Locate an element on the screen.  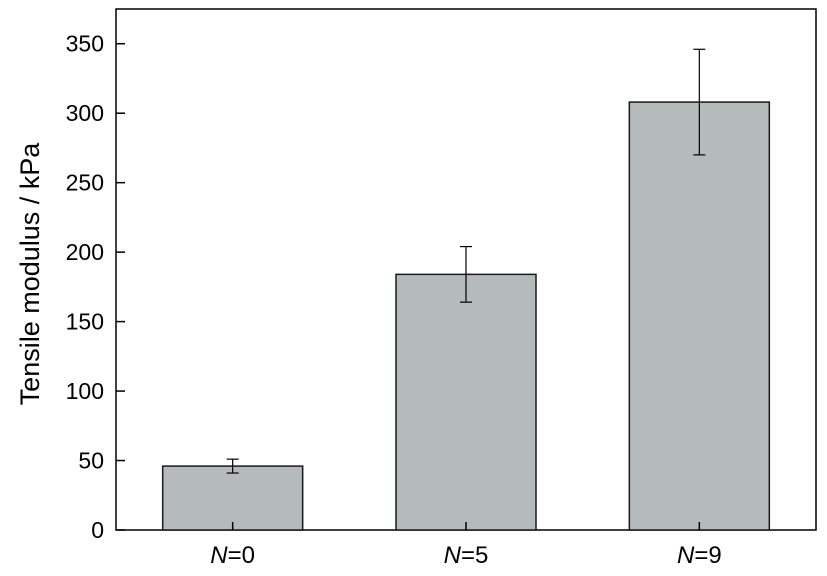
y-tick-label: 350 is located at coordinates (85, 44).